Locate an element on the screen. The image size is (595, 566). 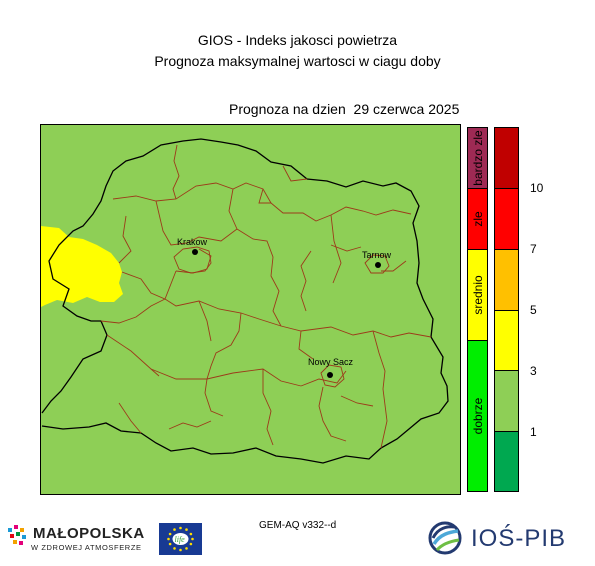
index-value-colorbar is located at coordinates (506, 309).